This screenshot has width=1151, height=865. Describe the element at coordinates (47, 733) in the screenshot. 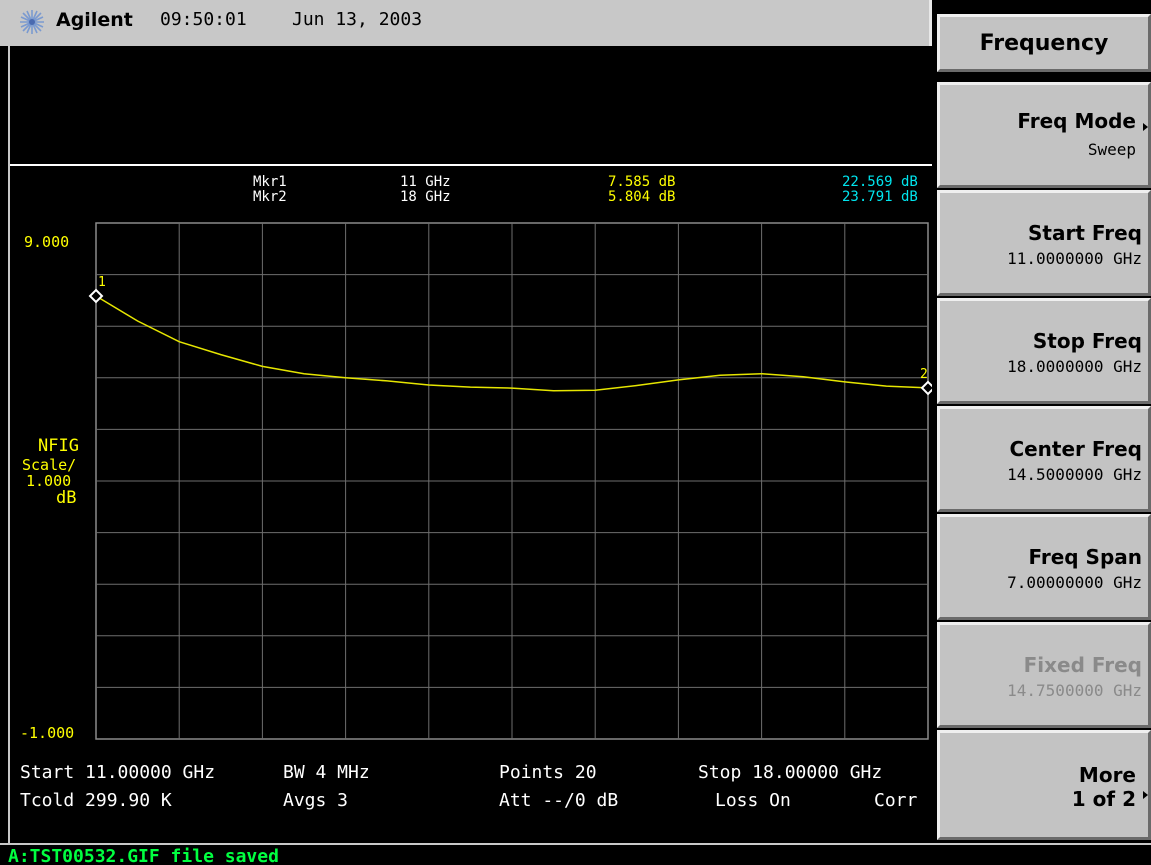

I see `bottom-reference-label: -1.000` at that location.